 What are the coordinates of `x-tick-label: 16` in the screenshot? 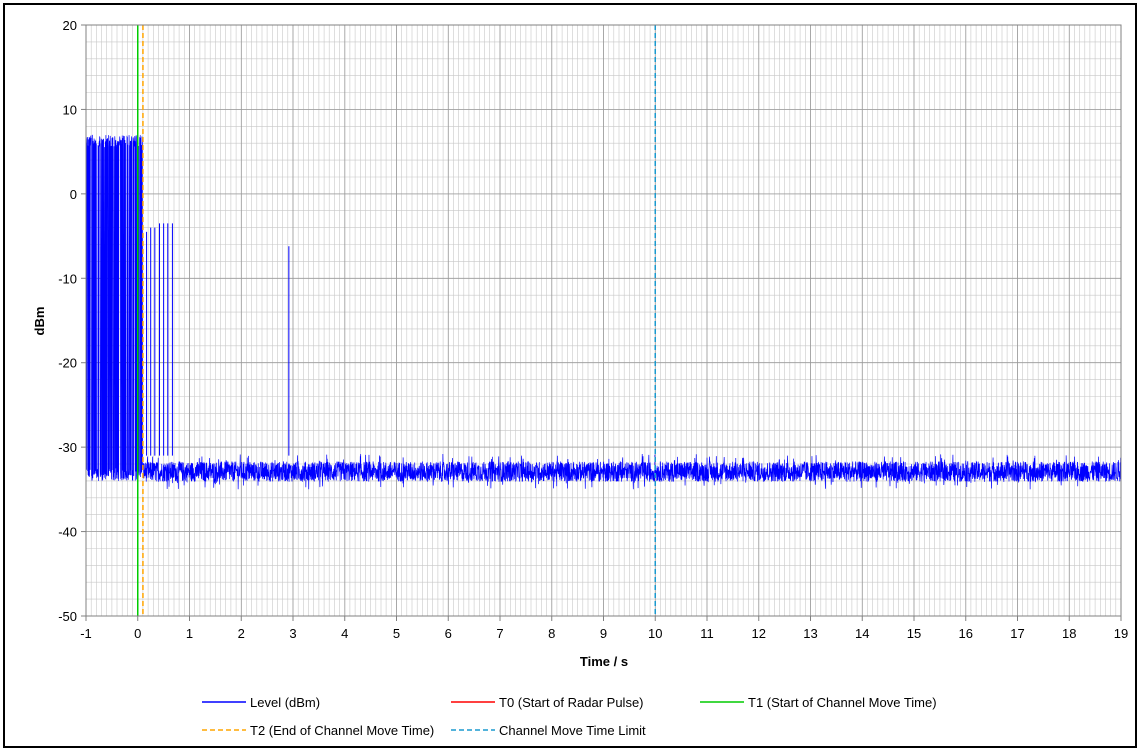 It's located at (966, 633).